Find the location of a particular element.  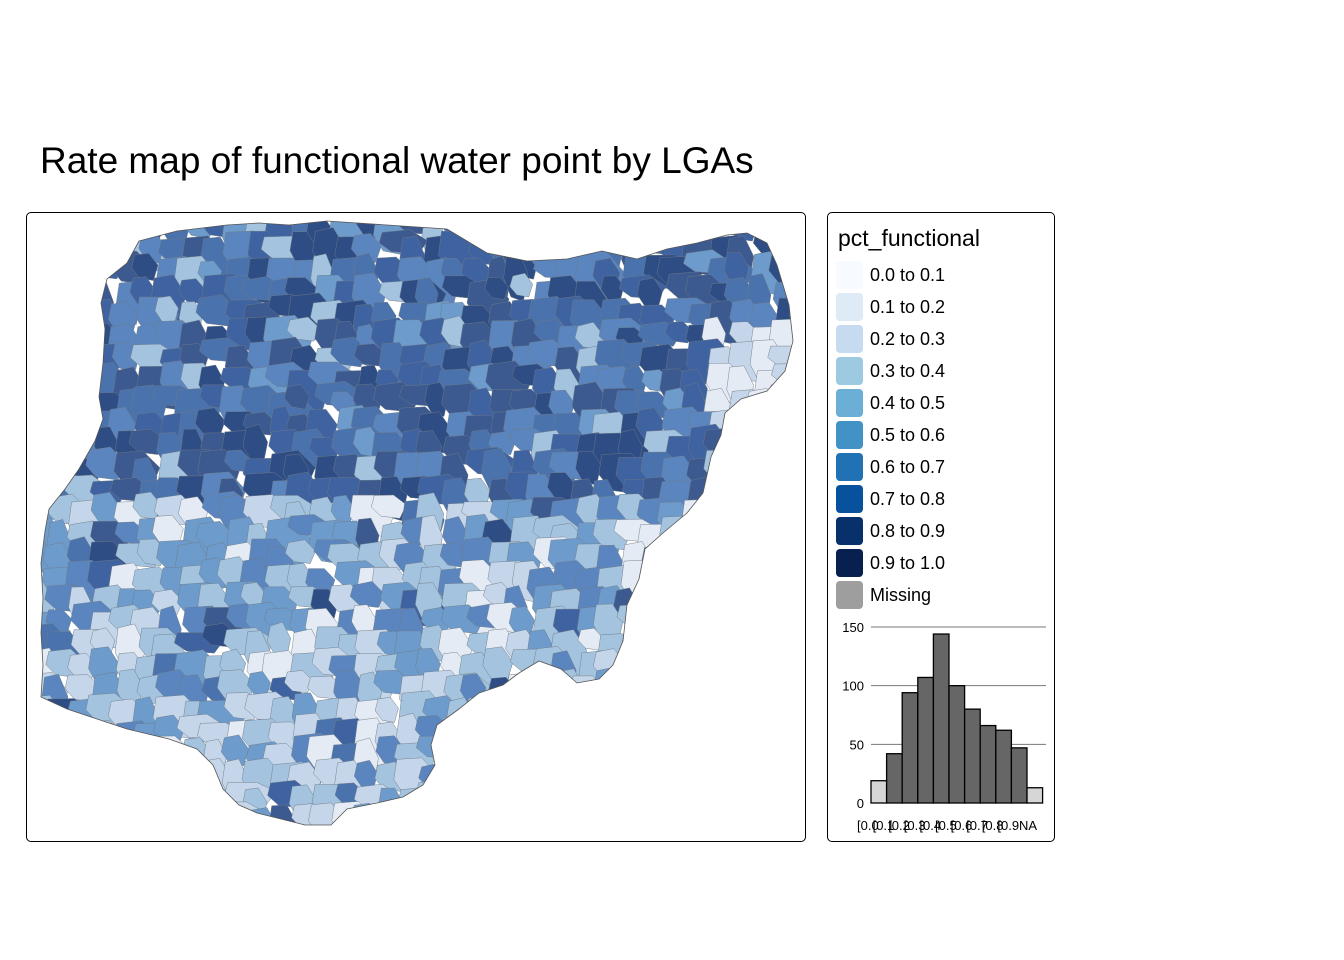

legend-item: 0.7 to 0.8 is located at coordinates (890, 499).